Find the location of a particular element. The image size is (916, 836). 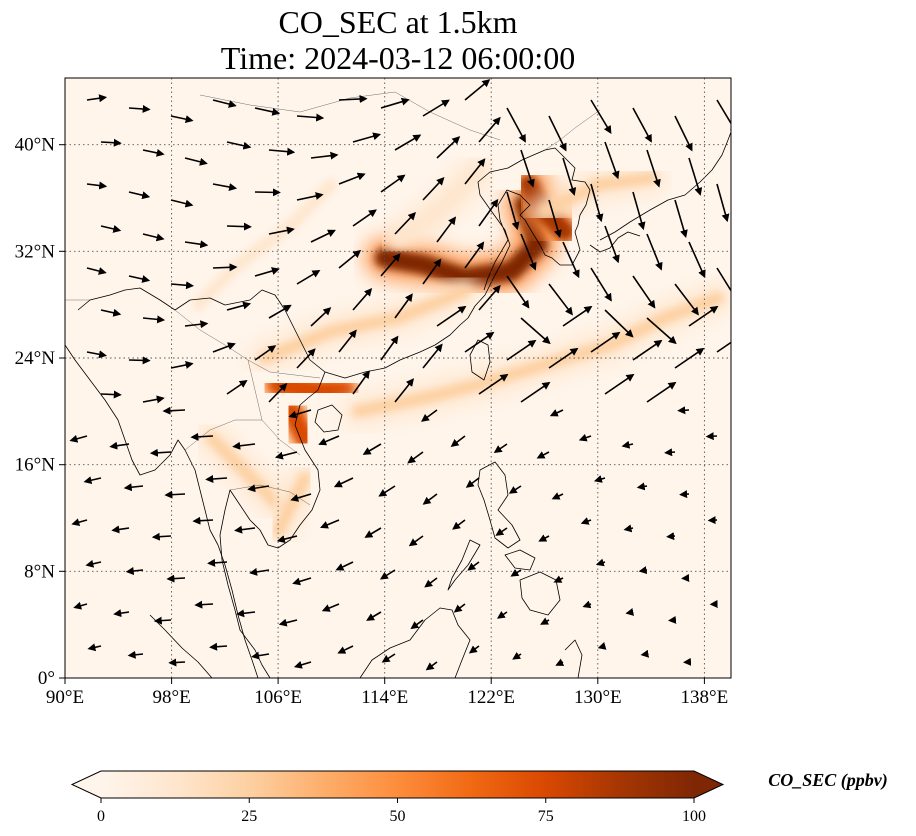

lon-tick-labels: 90°E 98°E 106°E 114°E 122°E 130°E 138°E is located at coordinates (387, 697).